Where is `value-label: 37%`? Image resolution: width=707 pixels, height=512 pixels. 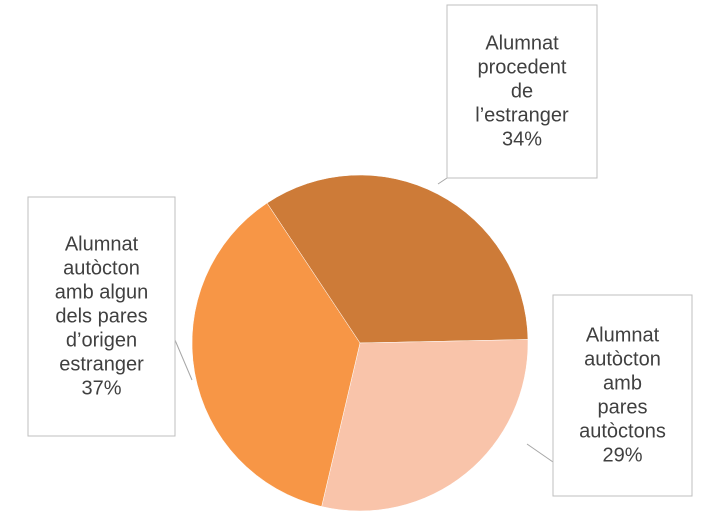 value-label: 37% is located at coordinates (101, 389).